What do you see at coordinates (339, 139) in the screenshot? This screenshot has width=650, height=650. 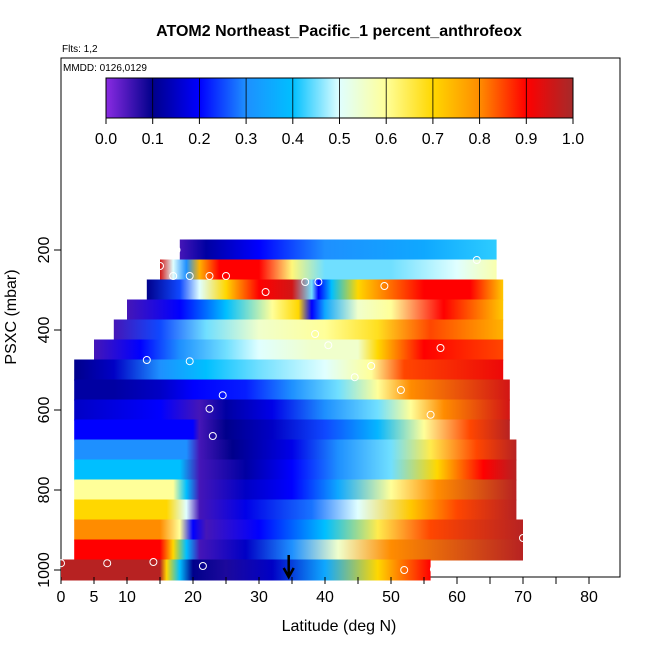 I see `colorbar-tick-label: 0.5` at bounding box center [339, 139].